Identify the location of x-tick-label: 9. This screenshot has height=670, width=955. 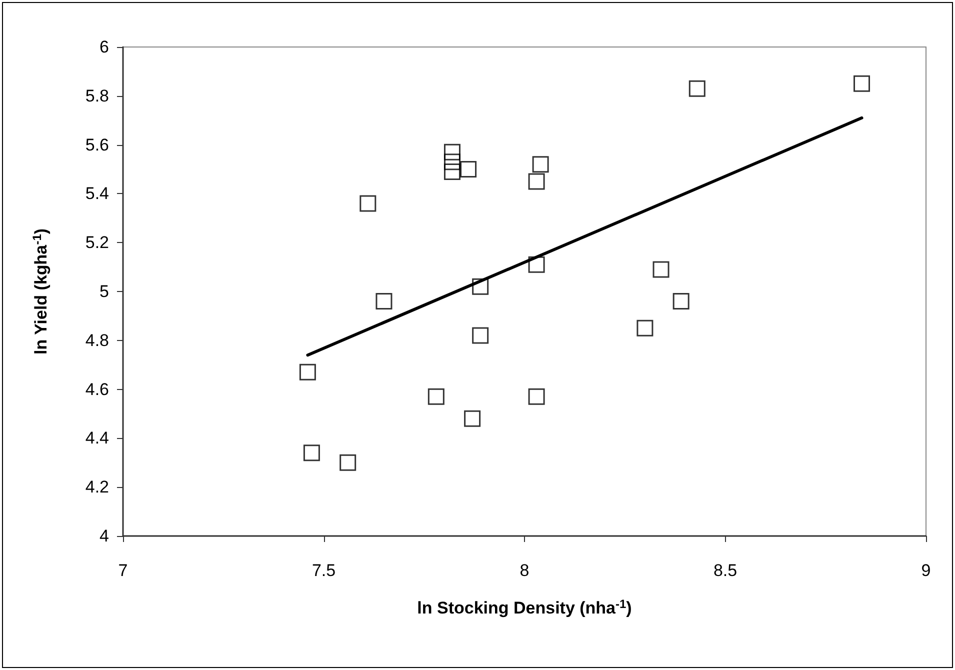
(926, 570).